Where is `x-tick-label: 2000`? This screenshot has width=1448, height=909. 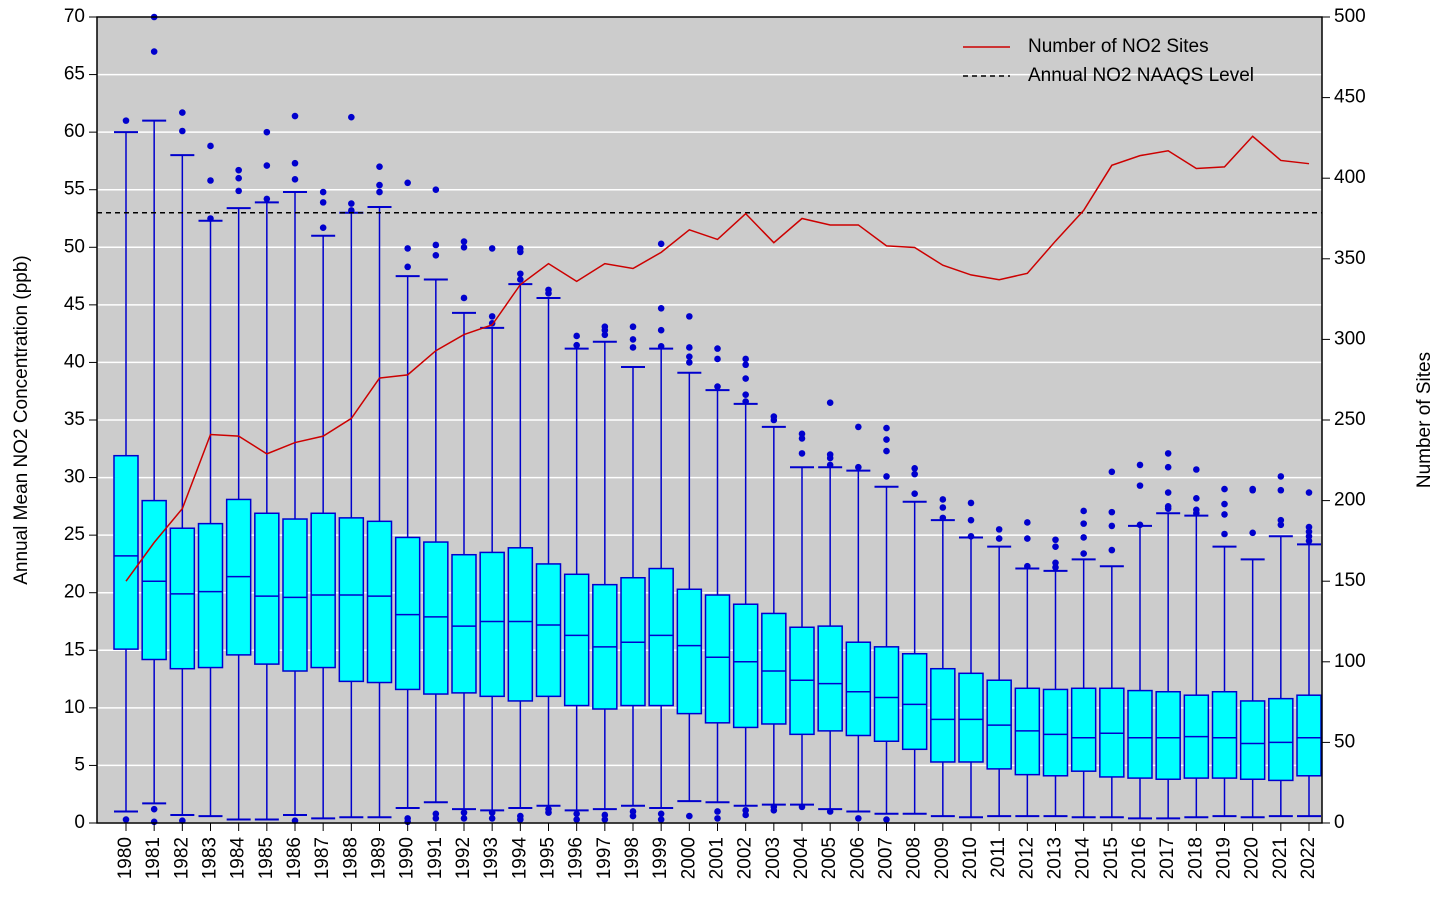
x-tick-label: 2000 is located at coordinates (688, 858).